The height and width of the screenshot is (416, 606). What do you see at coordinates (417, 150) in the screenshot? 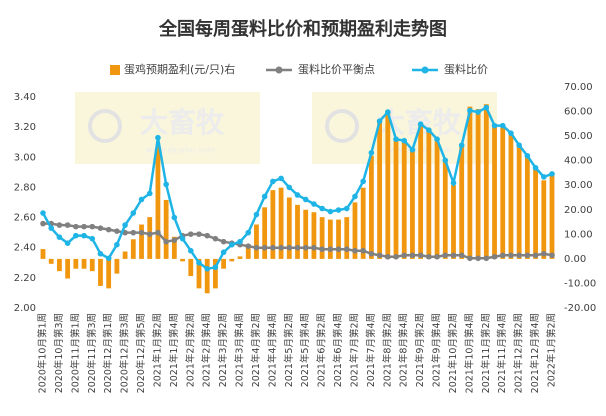
I see `watermark-url: www.dxumu.com` at bounding box center [417, 150].